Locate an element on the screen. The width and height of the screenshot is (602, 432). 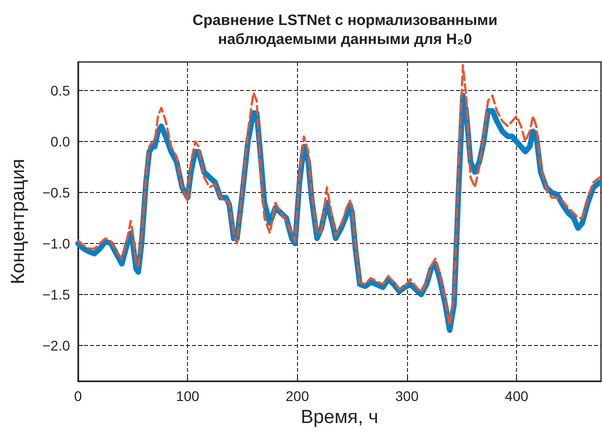
x-tick-label: 200 is located at coordinates (298, 396).